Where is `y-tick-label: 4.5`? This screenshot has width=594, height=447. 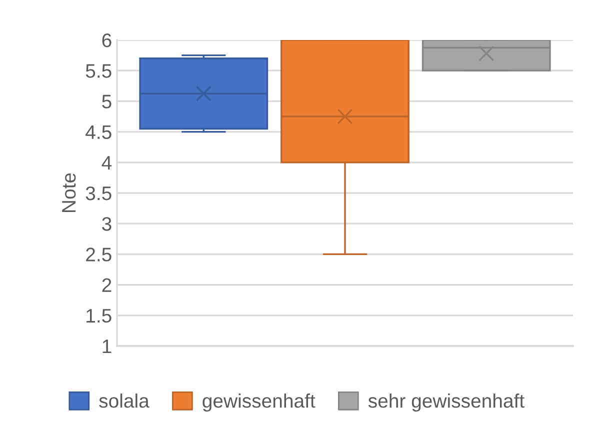 y-tick-label: 4.5 is located at coordinates (99, 132).